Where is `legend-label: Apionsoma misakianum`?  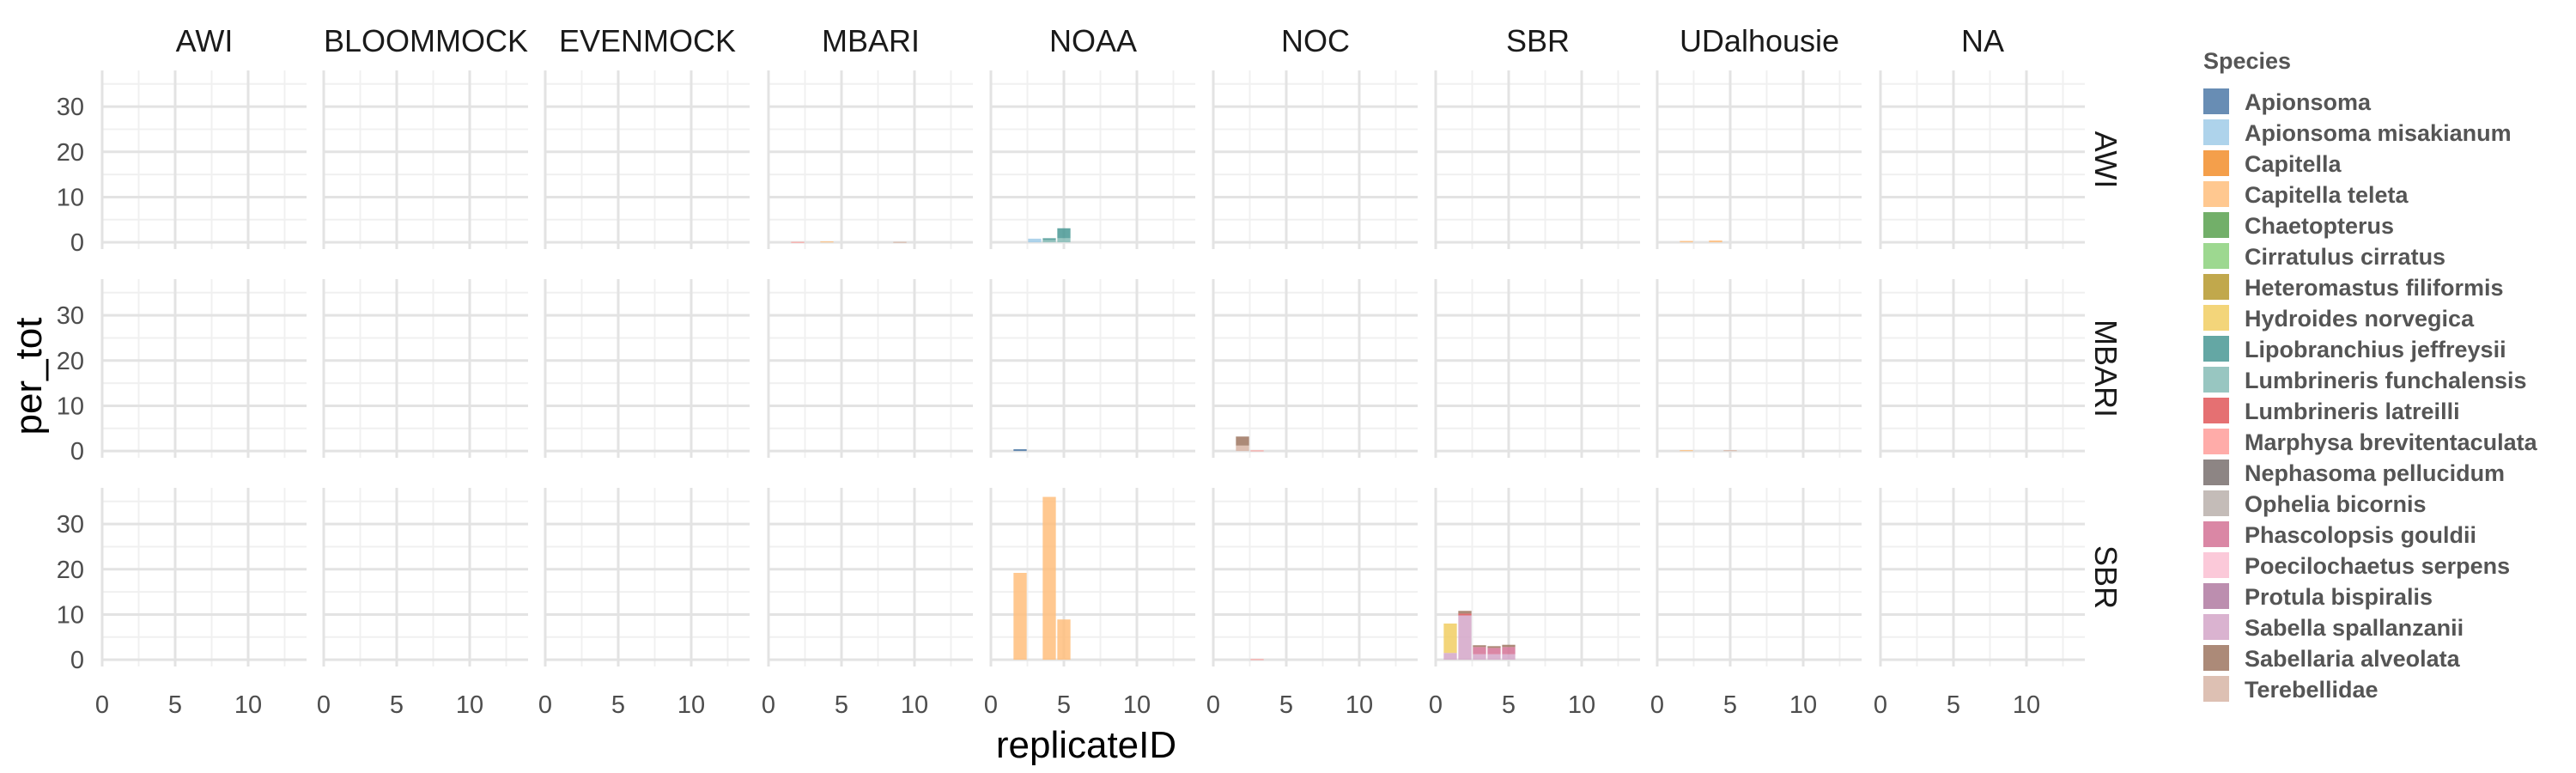 legend-label: Apionsoma misakianum is located at coordinates (2378, 133).